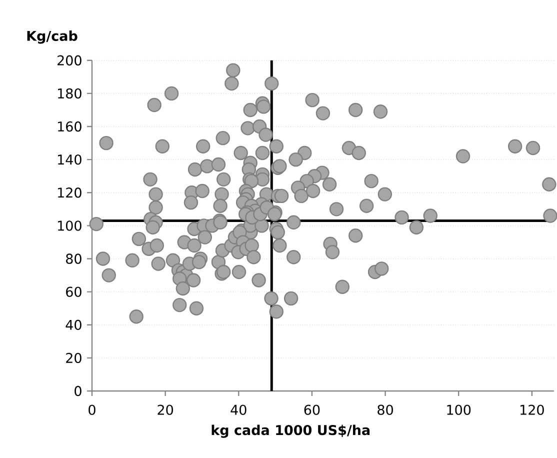 The width and height of the screenshot is (557, 458). What do you see at coordinates (74, 291) in the screenshot?
I see `y-tick-label: 60` at bounding box center [74, 291].